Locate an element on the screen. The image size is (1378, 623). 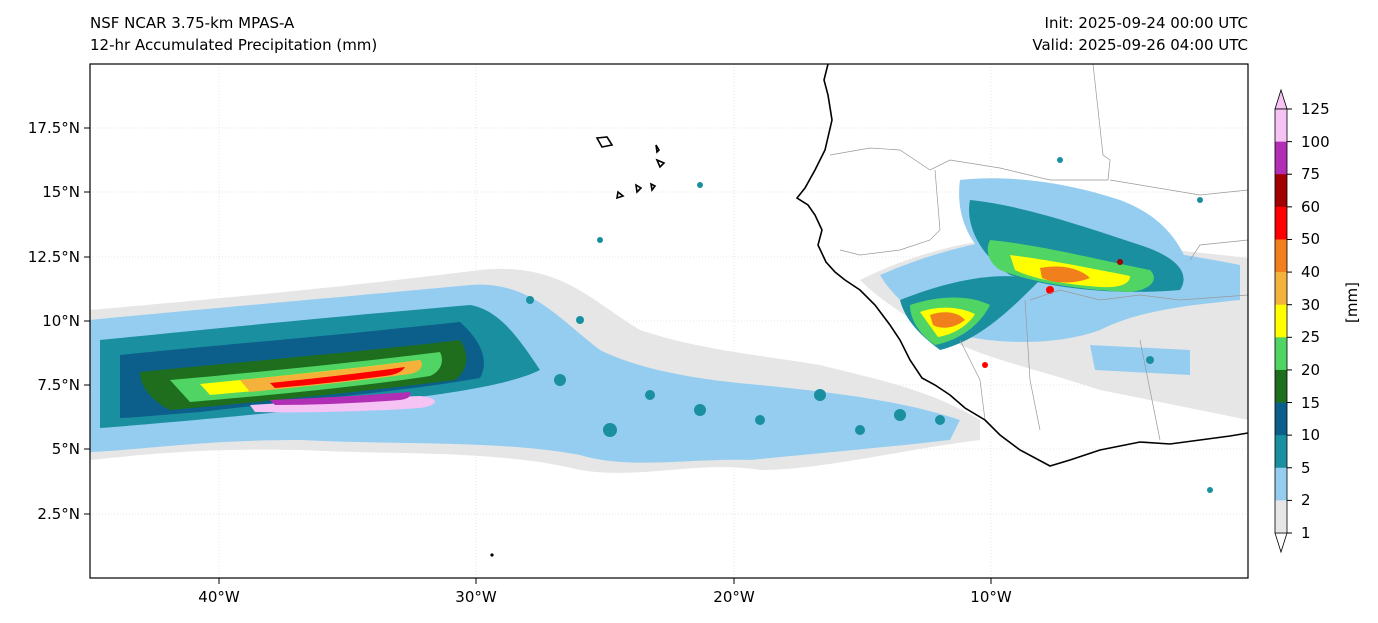
model-title: NSF NCAR 3.75-km MPAS-A is located at coordinates (192, 23).